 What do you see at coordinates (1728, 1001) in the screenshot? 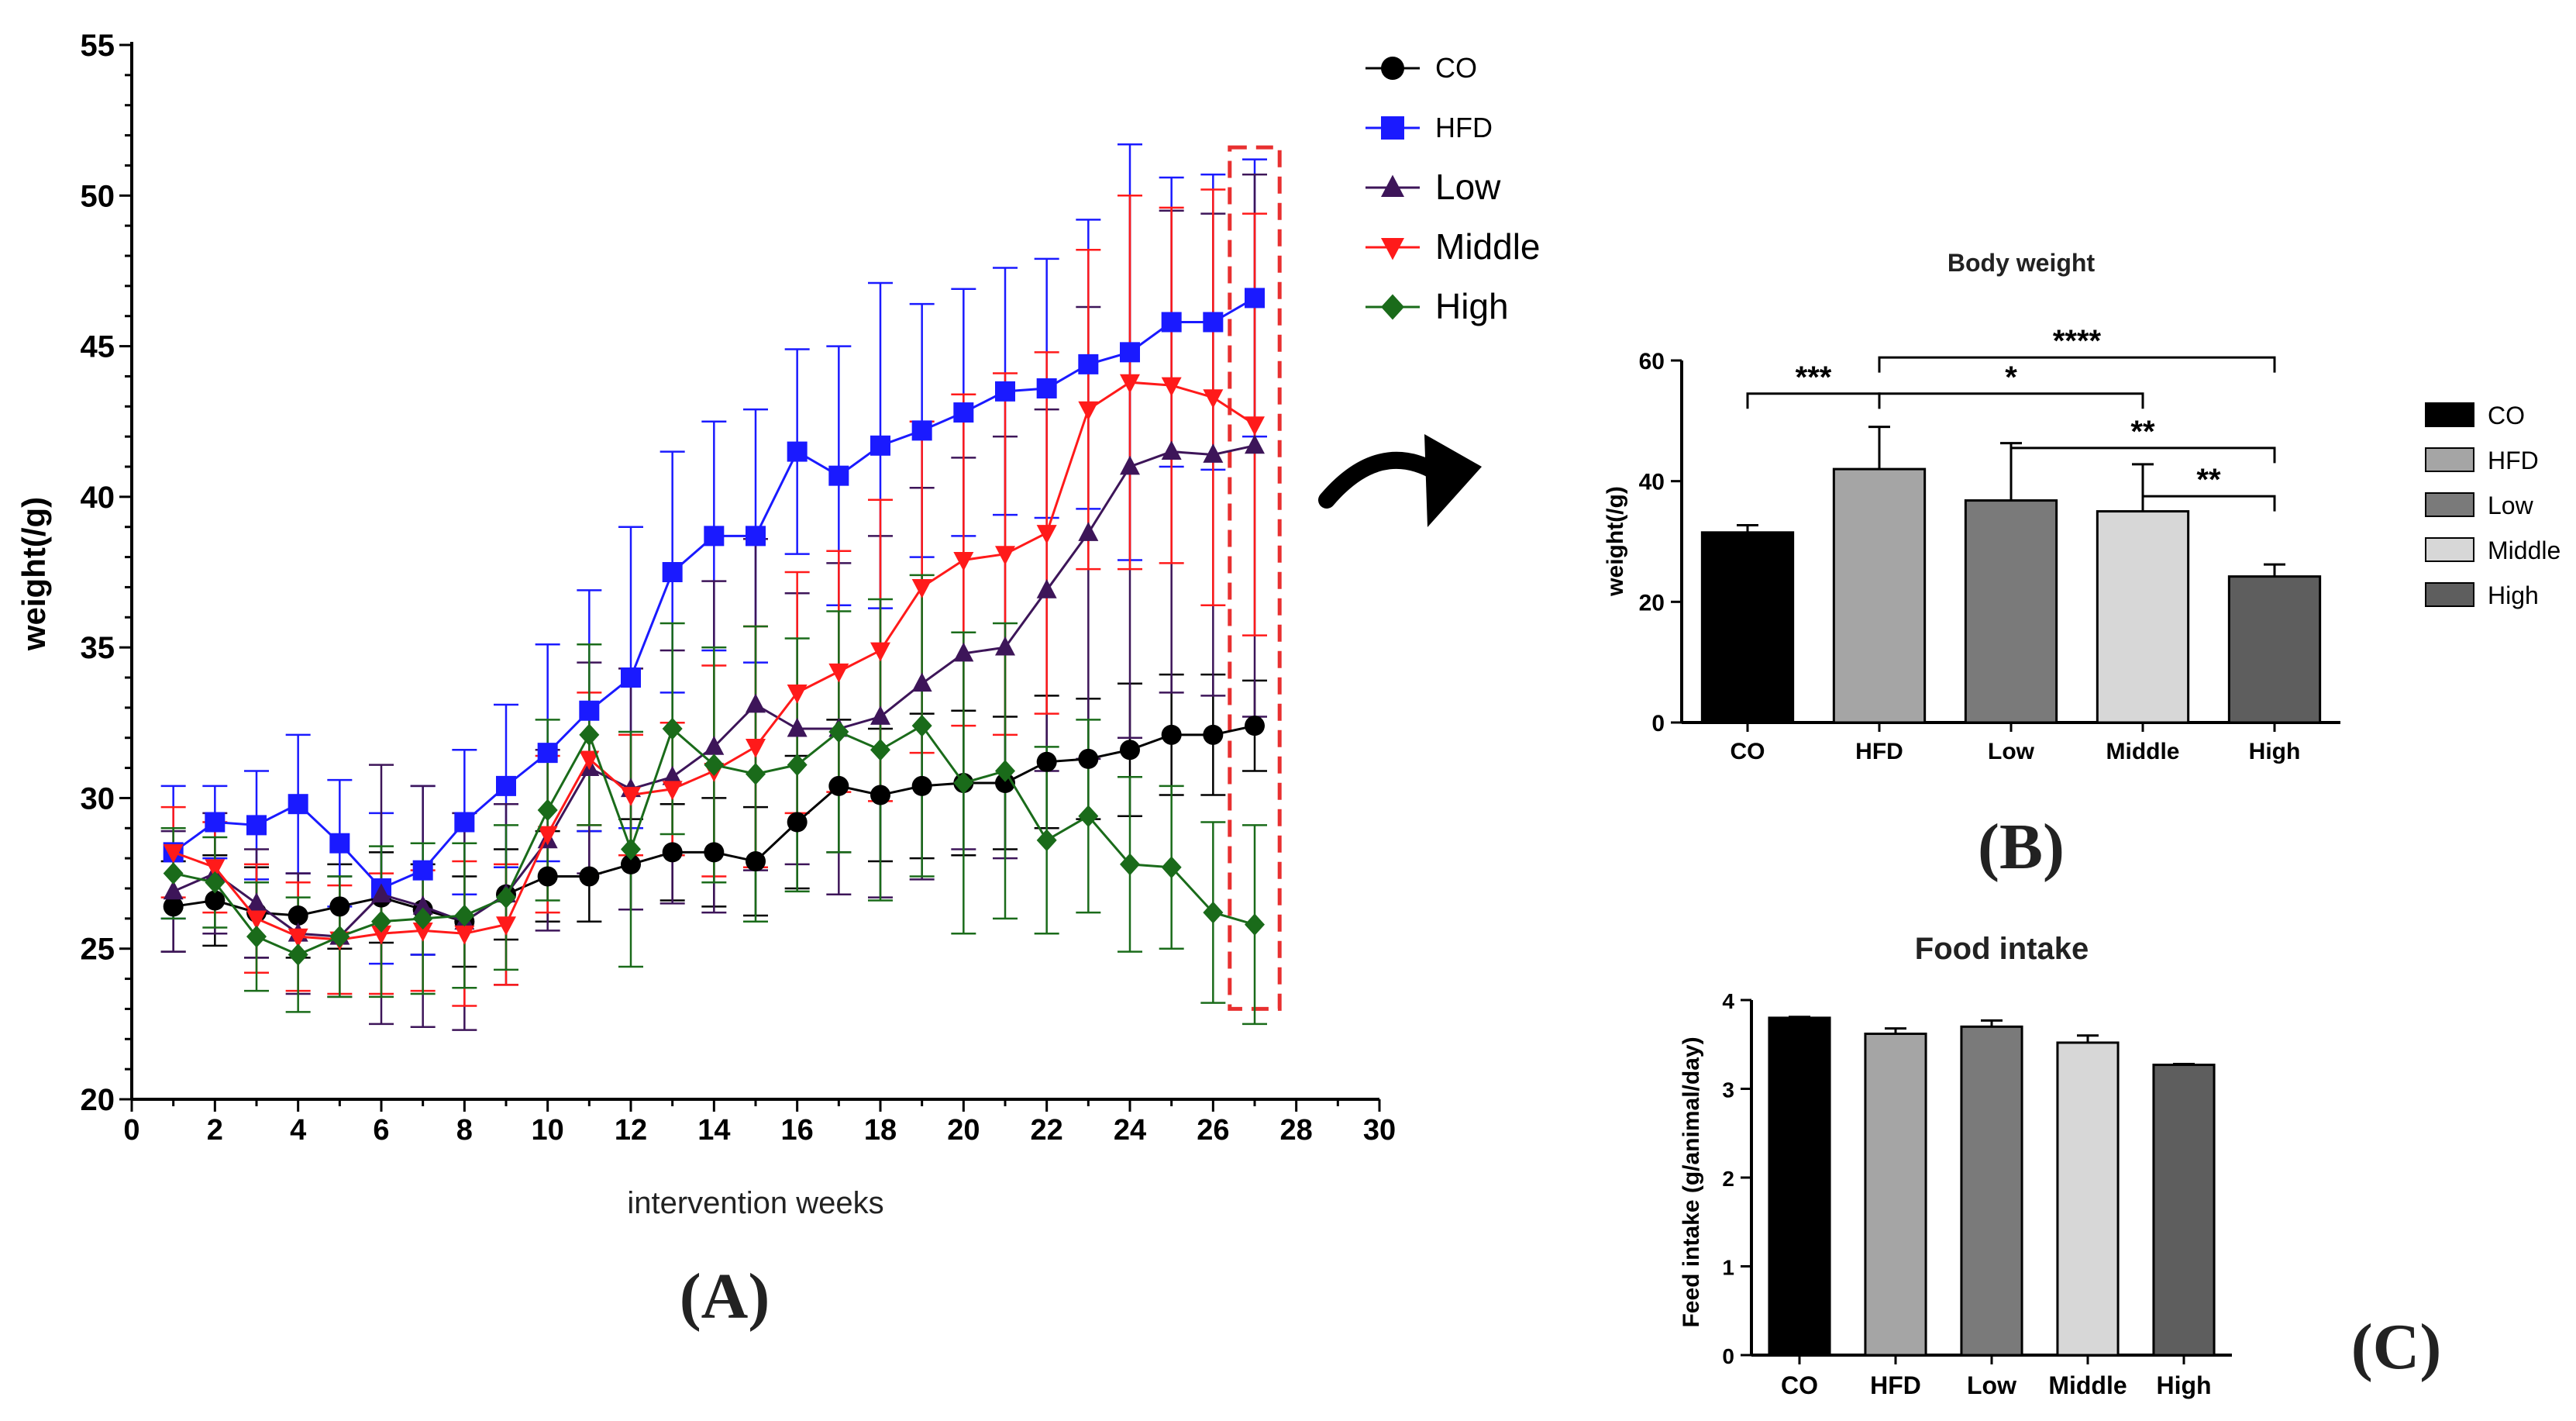
I see `panel-c-y-tick-label: 4` at bounding box center [1728, 1001].